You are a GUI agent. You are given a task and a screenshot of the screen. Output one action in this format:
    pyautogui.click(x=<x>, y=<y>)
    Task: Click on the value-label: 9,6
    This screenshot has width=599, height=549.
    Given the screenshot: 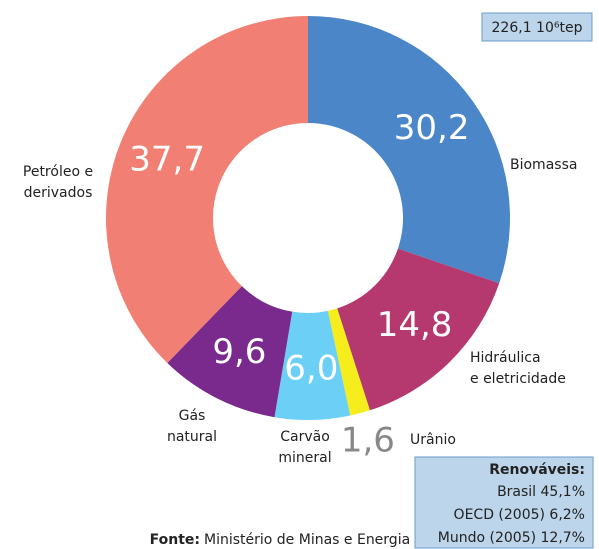 What is the action you would take?
    pyautogui.click(x=239, y=352)
    